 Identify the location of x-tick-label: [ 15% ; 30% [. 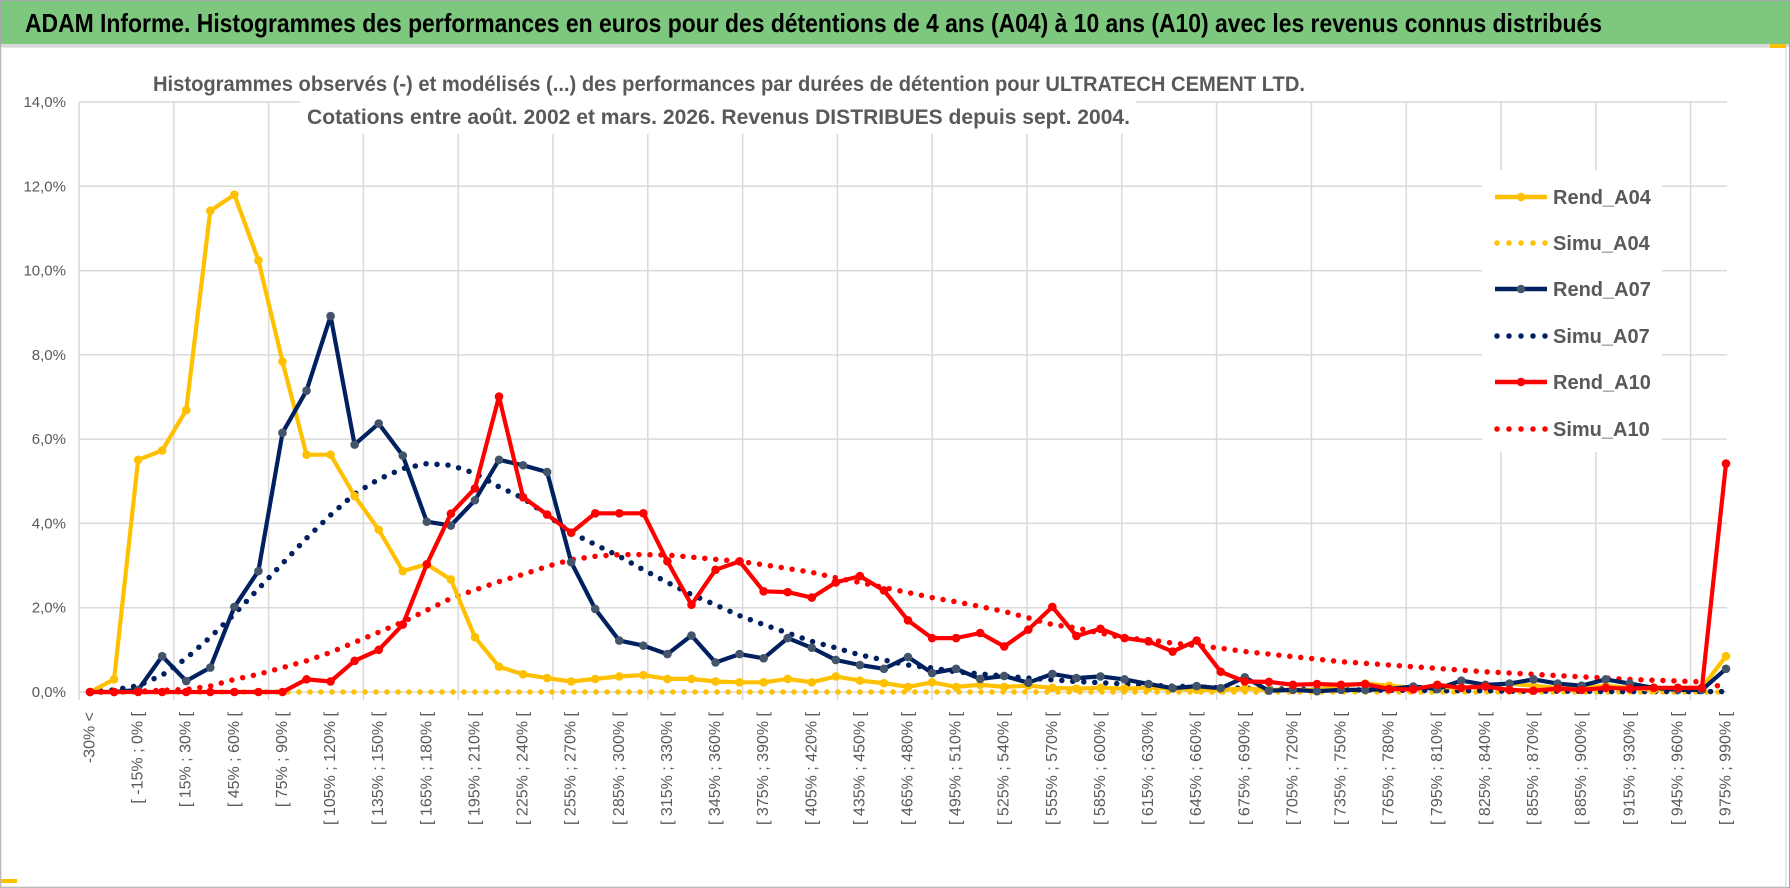
(186, 759).